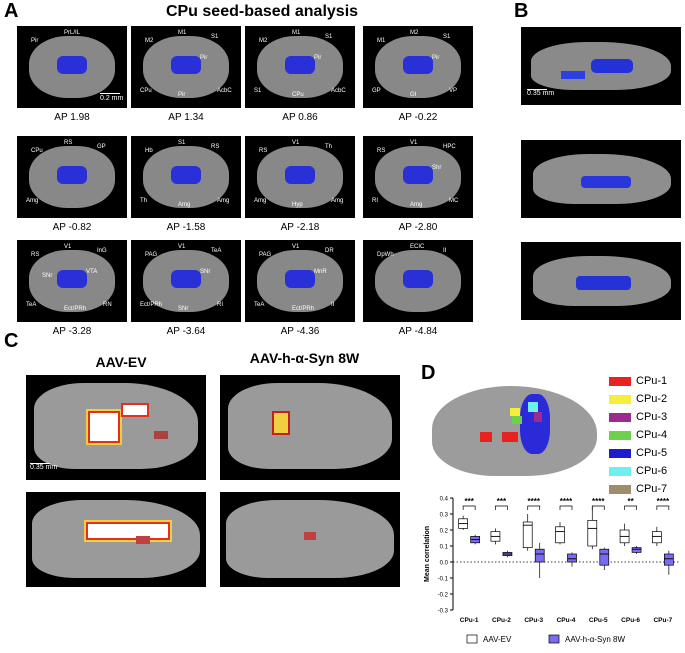 The width and height of the screenshot is (685, 653). I want to click on panel-c-label: C, so click(11, 341).